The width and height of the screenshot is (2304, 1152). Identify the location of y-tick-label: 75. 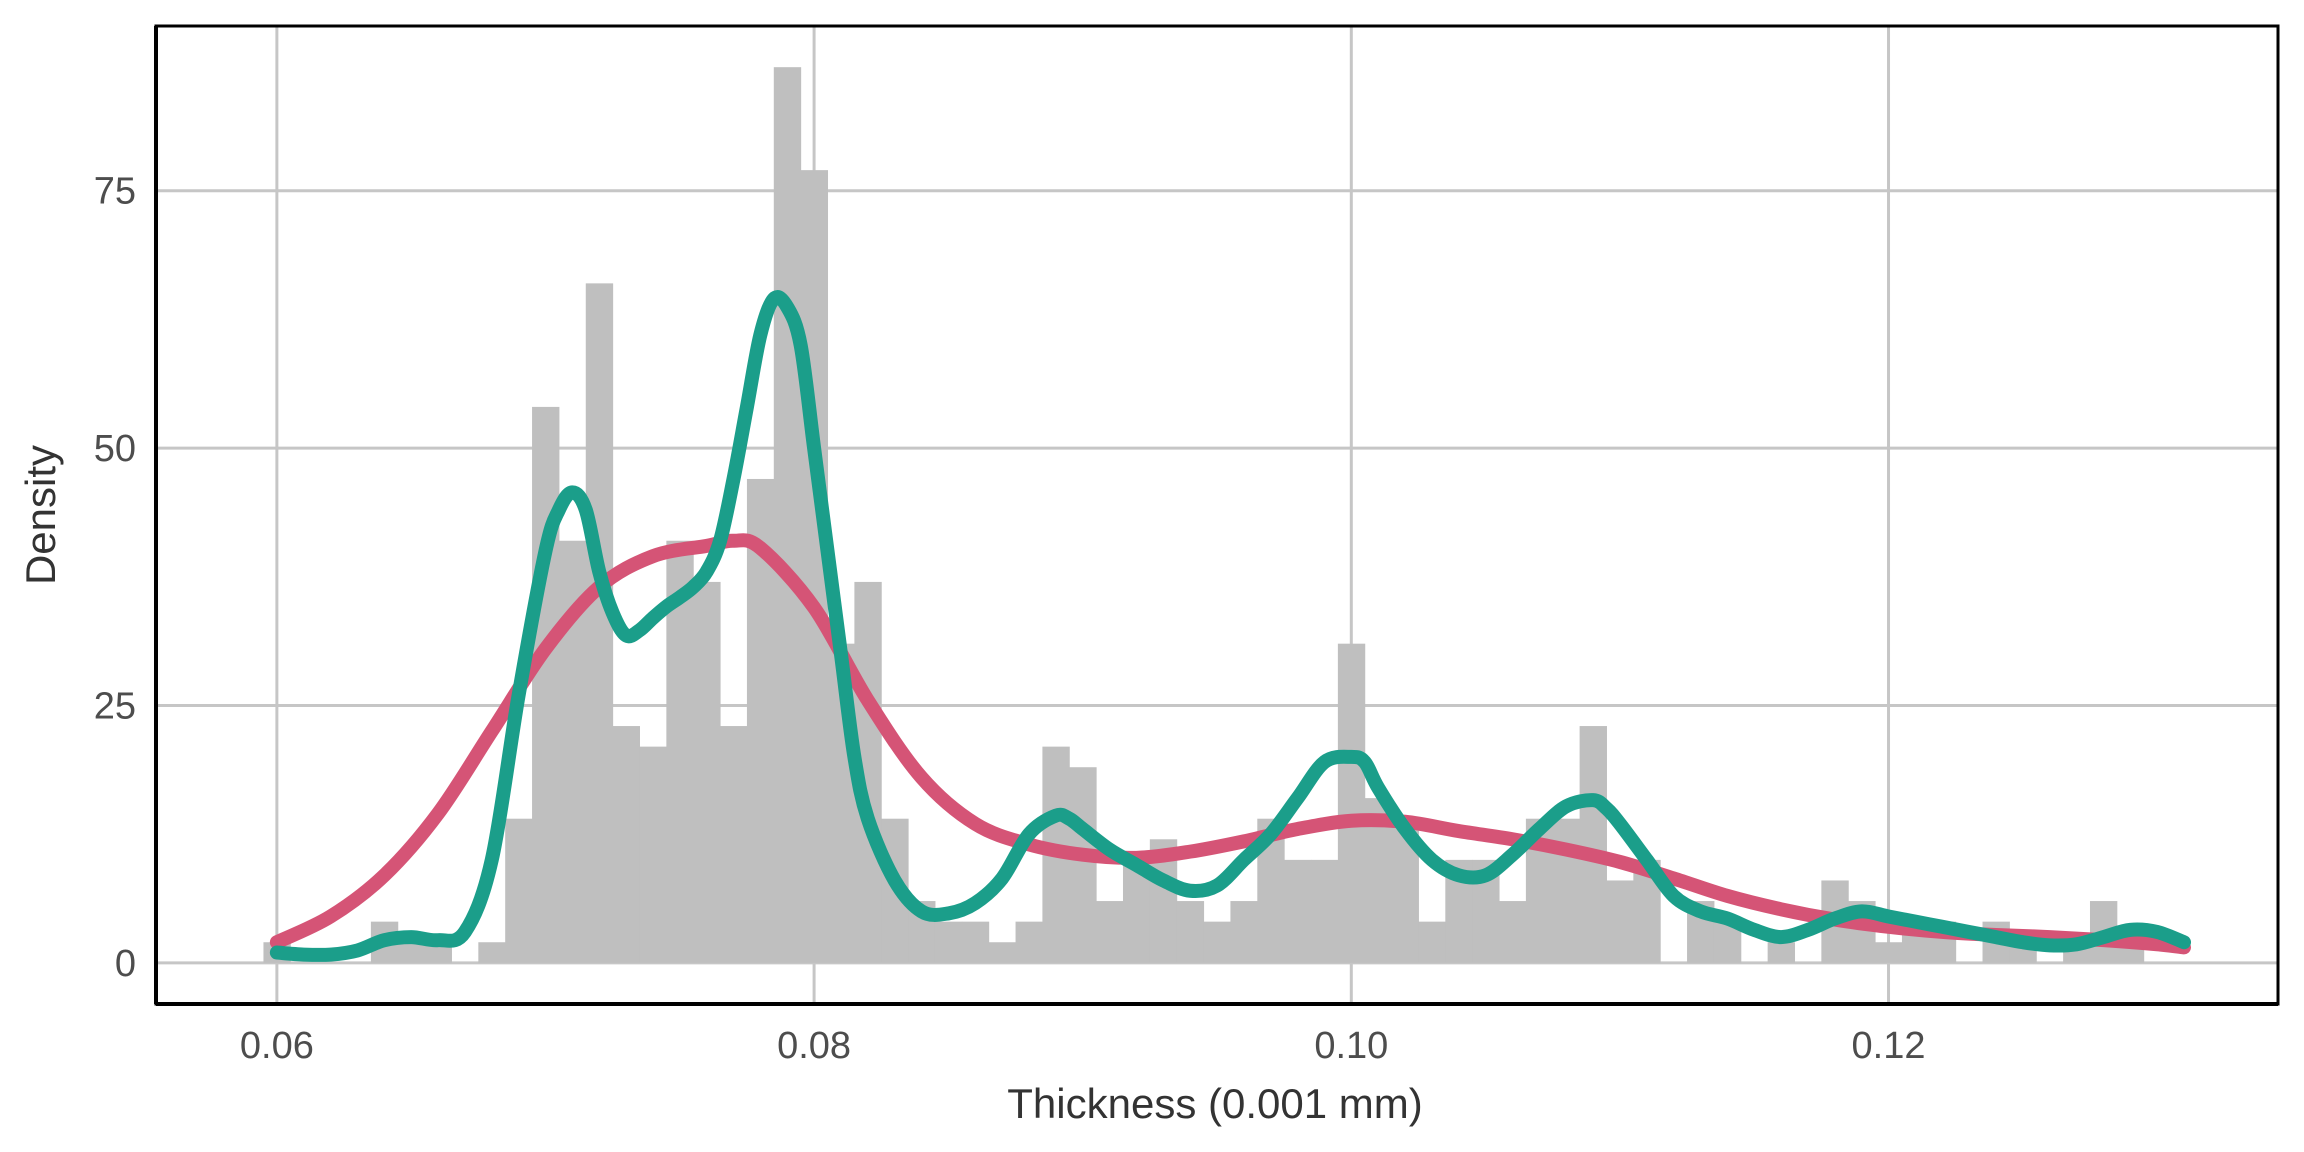
(115, 192).